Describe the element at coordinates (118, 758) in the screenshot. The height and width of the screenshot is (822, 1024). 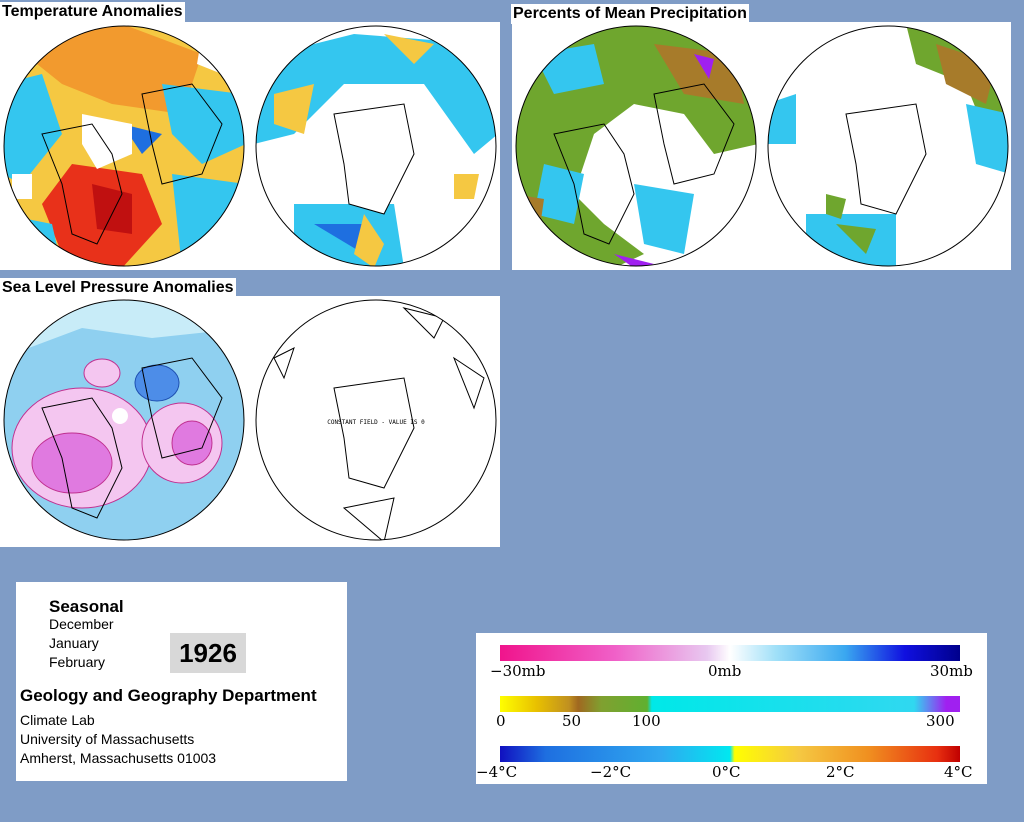
I see `address-line-3: Amherst, Massachusetts 01003` at that location.